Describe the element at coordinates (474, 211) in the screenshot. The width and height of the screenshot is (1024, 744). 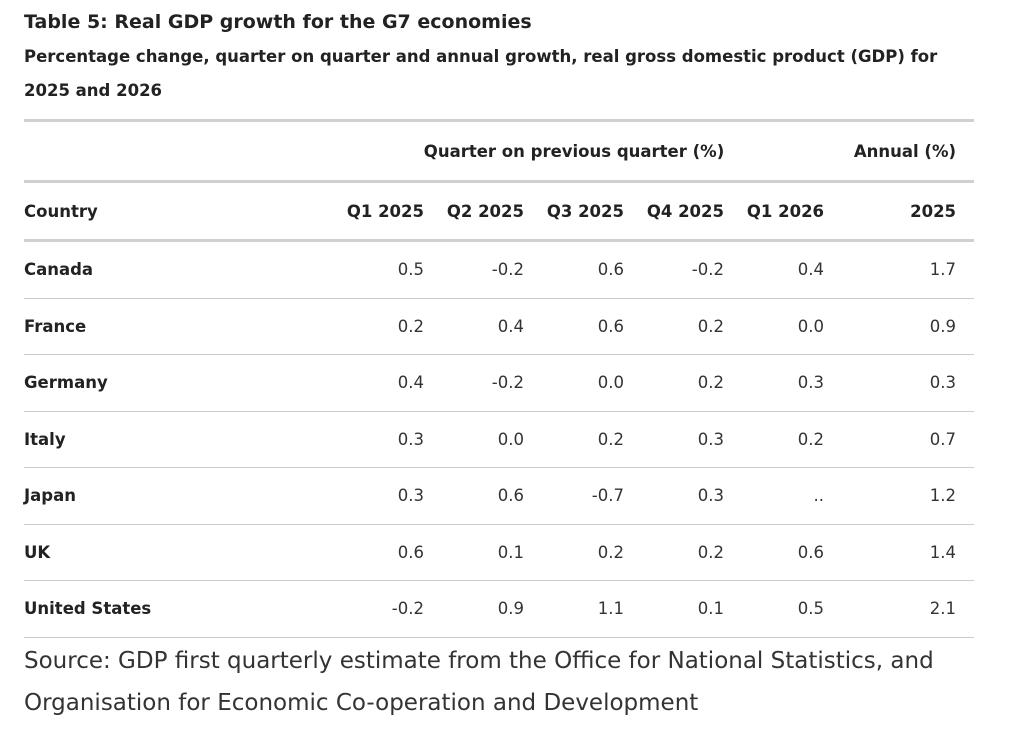
I see `column-header-q2-2025: Q2 2025` at that location.